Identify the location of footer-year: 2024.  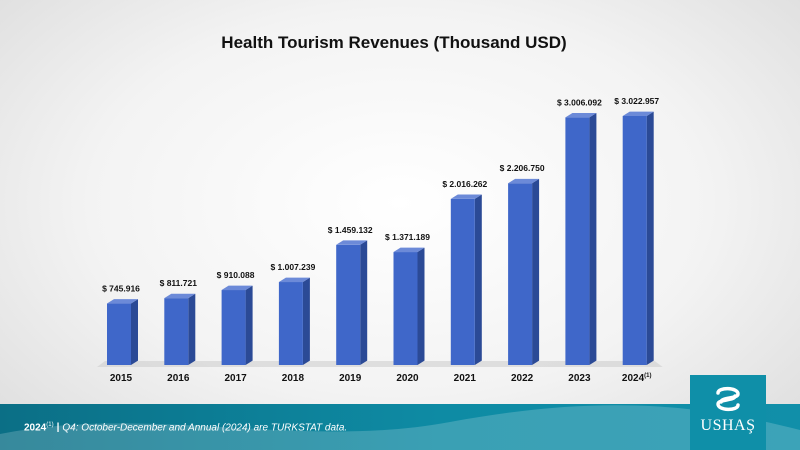
(35, 428).